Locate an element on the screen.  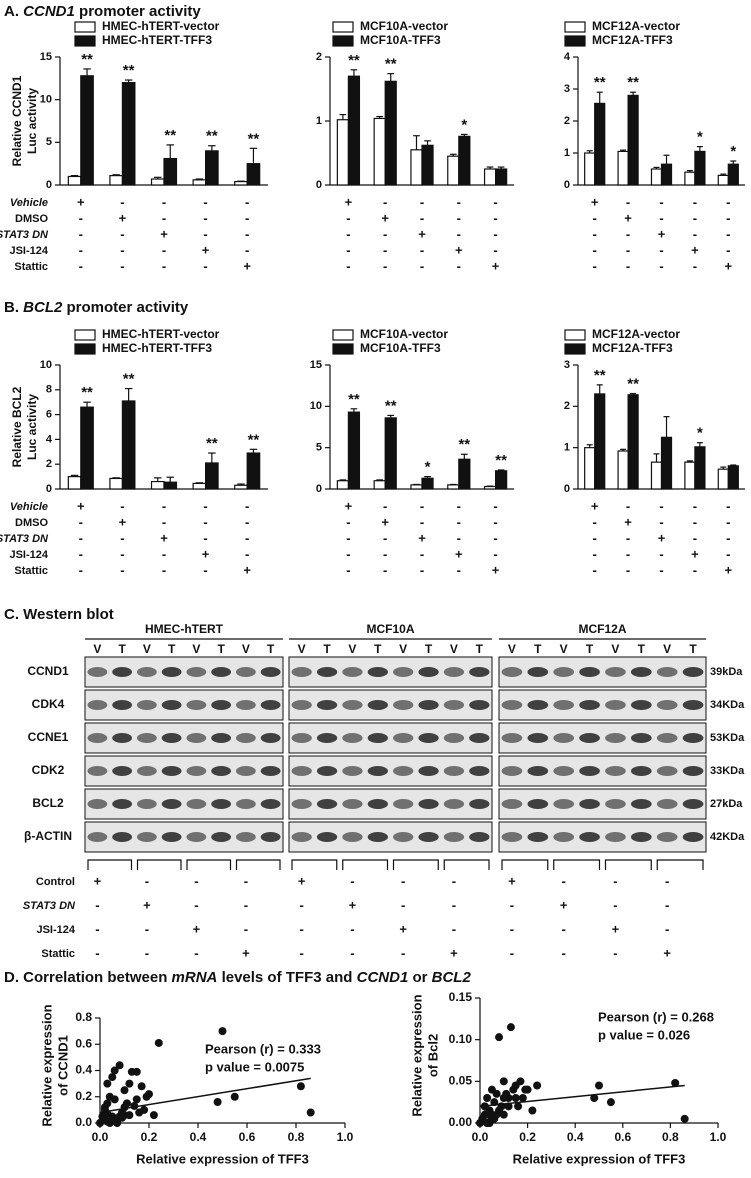
blot-group: MCF12A is located at coordinates (602, 629).